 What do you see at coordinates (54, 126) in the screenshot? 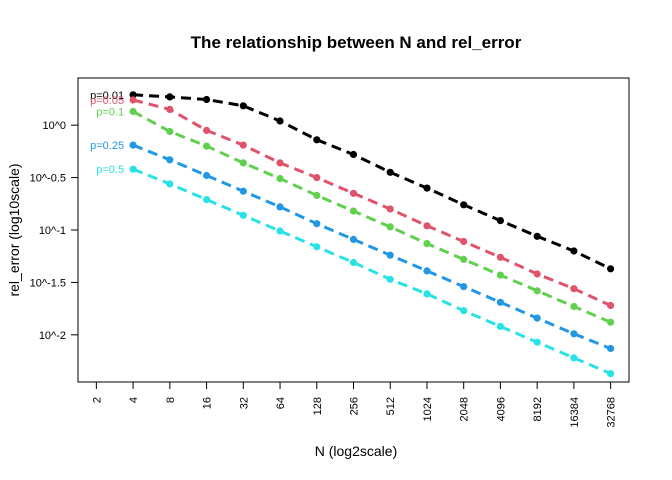
I see `y-tick-label: 10^0` at bounding box center [54, 126].